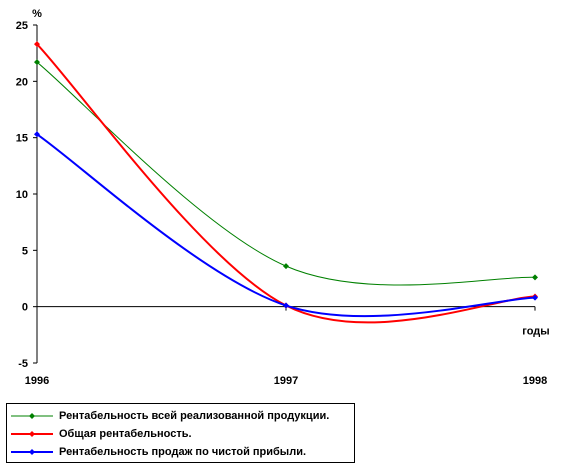 This screenshot has width=580, height=476. I want to click on x-tick-label: 1997, so click(286, 381).